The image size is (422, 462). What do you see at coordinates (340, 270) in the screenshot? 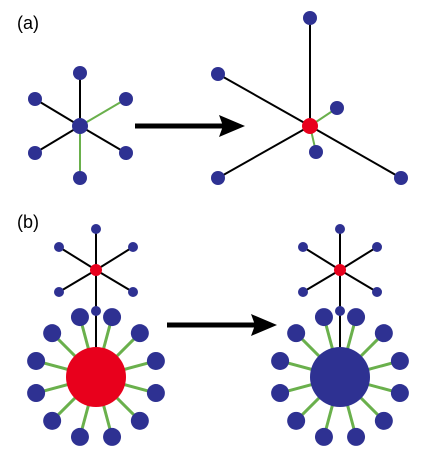
I see `b-right-top-hub-node` at bounding box center [340, 270].